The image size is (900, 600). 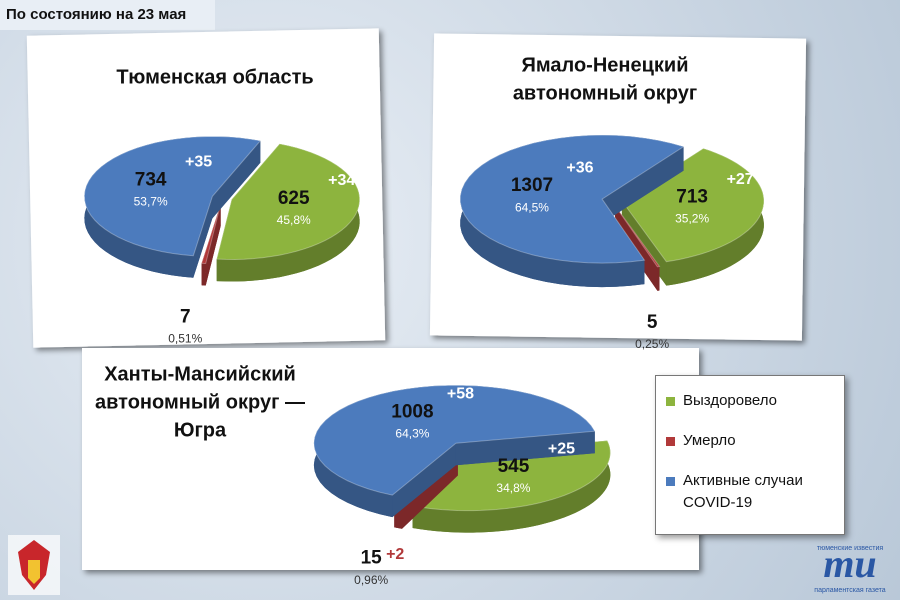 I want to click on percent-label: 45,8%, so click(x=294, y=220).